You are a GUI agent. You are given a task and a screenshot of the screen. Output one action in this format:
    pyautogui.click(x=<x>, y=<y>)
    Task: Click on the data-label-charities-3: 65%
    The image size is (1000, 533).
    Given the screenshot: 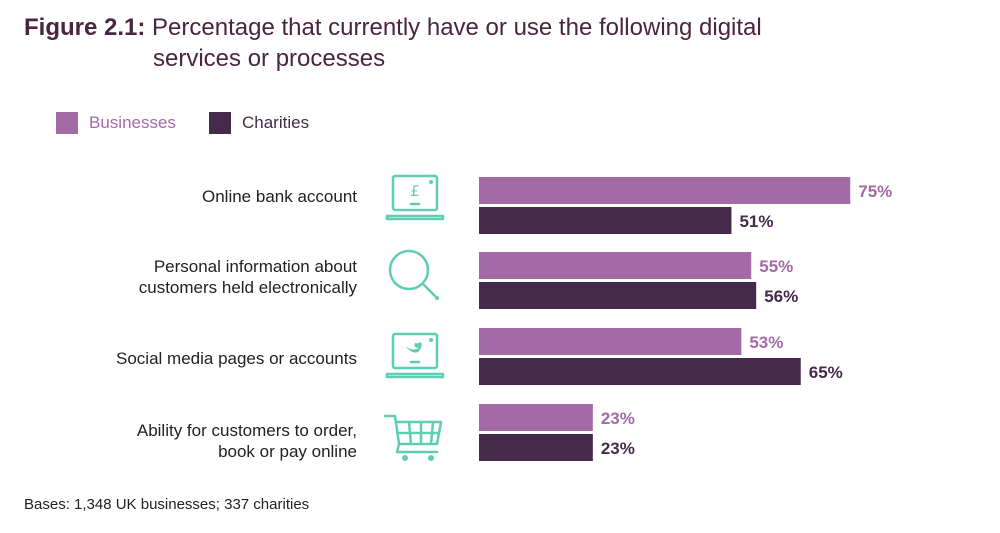 What is the action you would take?
    pyautogui.click(x=826, y=372)
    